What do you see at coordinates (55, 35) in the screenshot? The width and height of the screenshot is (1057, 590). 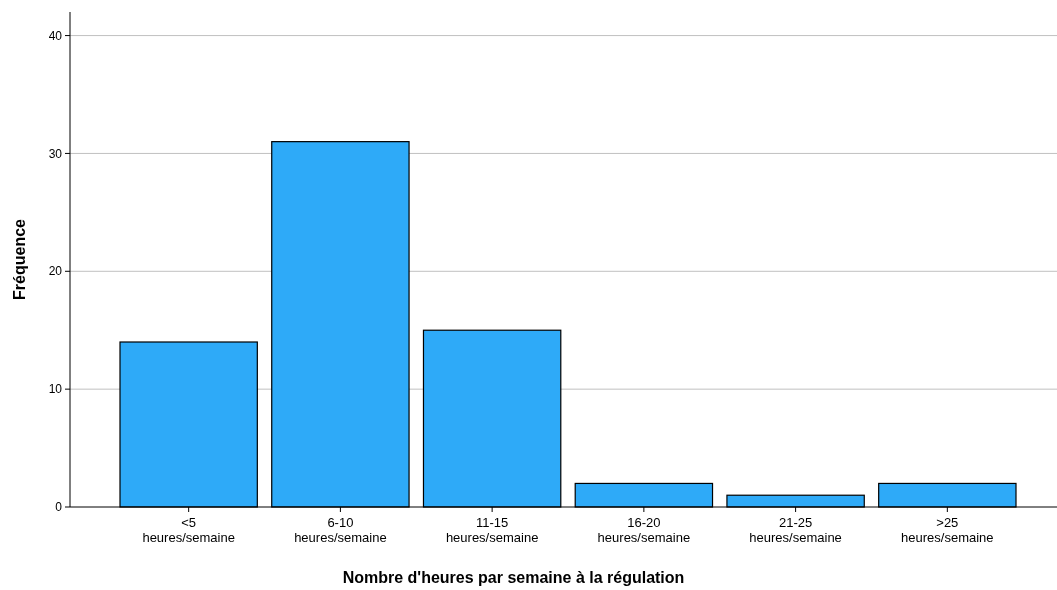 I see `y-tick-label: 40` at bounding box center [55, 35].